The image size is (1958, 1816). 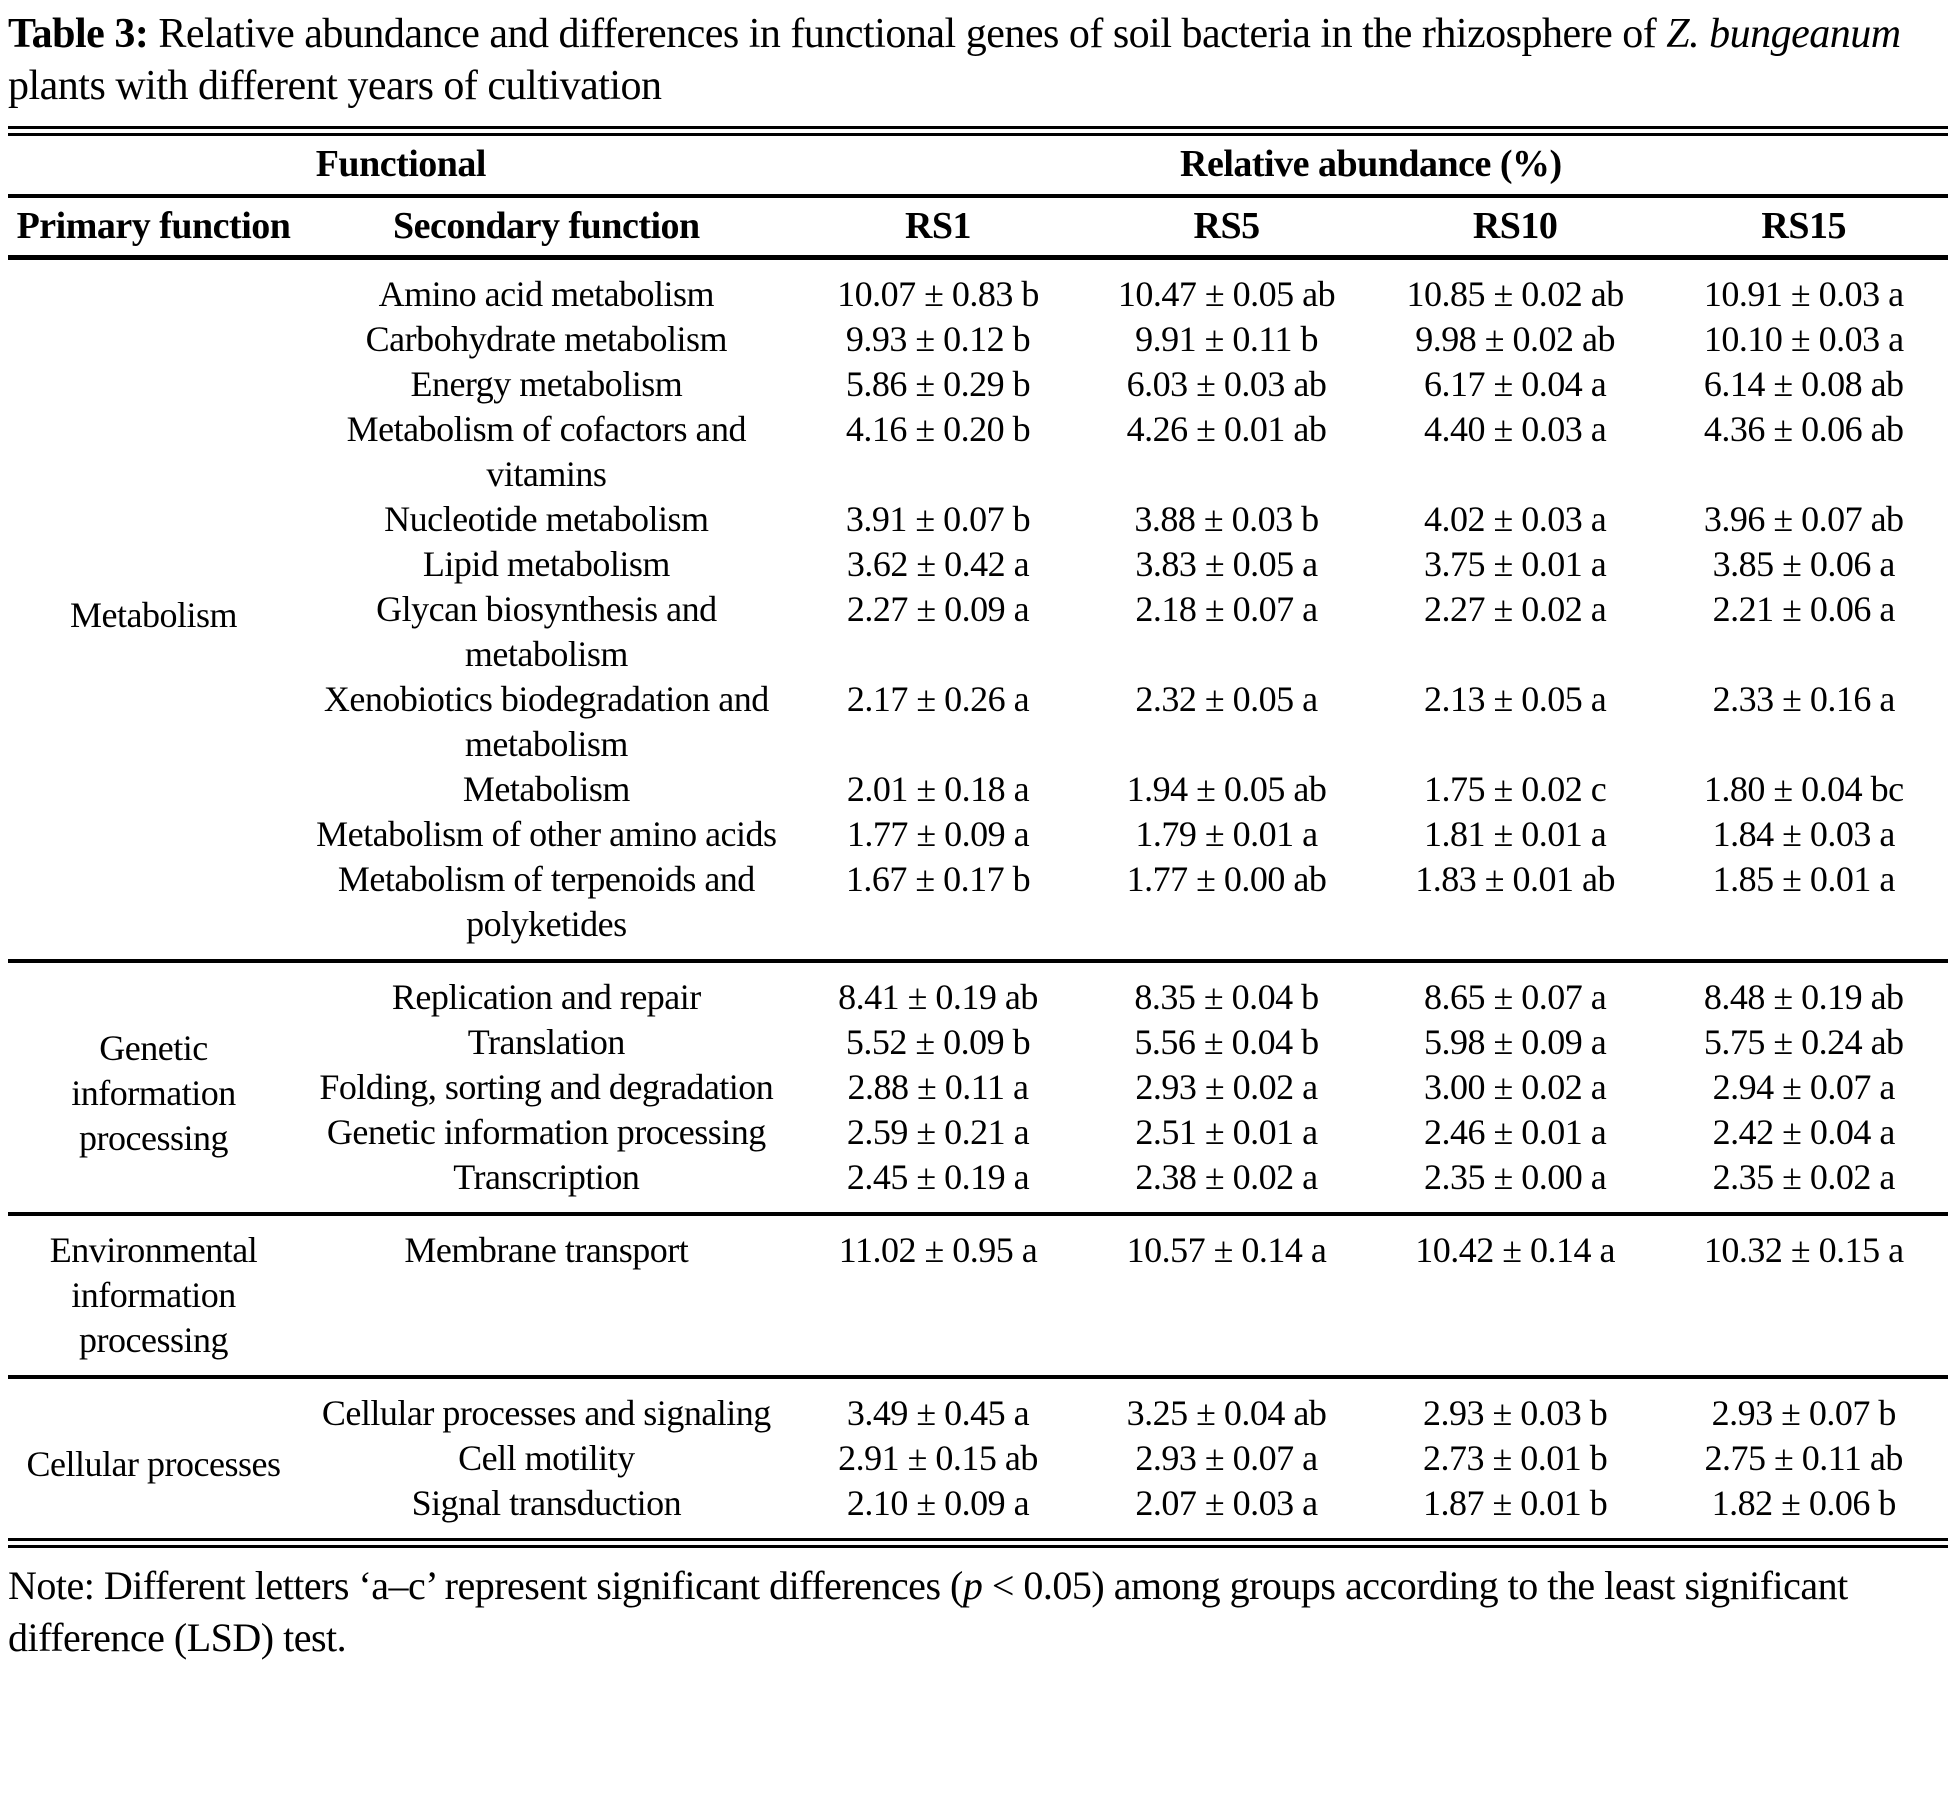 I want to click on value-cell-rs5: 5.56 ± 0.04 b, so click(x=1226, y=1042).